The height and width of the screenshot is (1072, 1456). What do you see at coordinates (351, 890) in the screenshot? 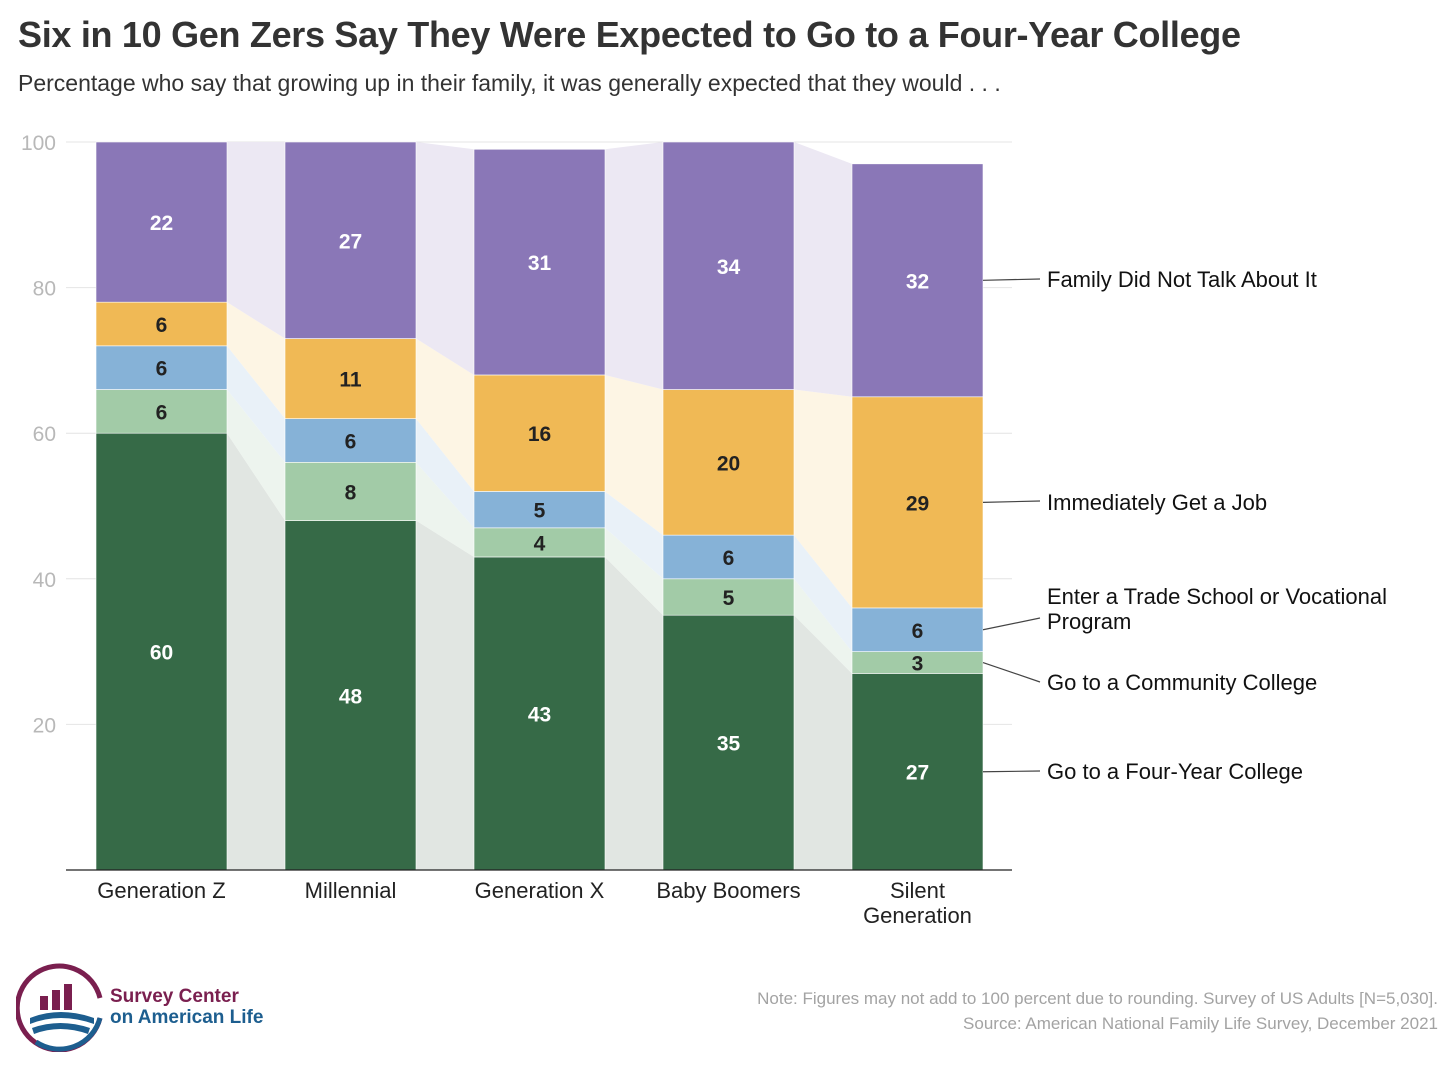
I see `x-tick-label: Millennial` at bounding box center [351, 890].